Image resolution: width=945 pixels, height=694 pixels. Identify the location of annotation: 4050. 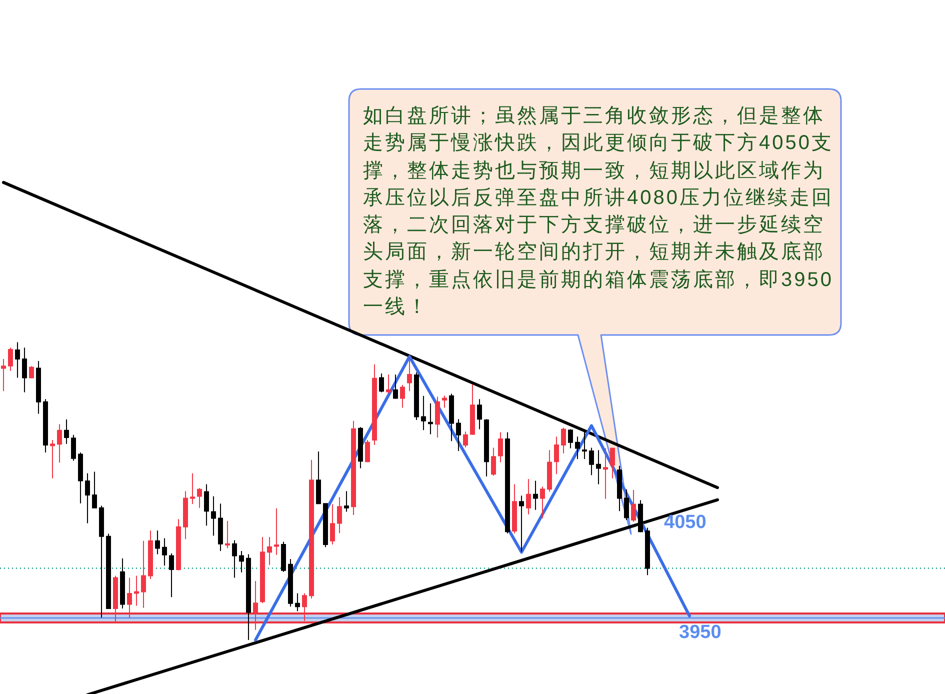
(685, 523).